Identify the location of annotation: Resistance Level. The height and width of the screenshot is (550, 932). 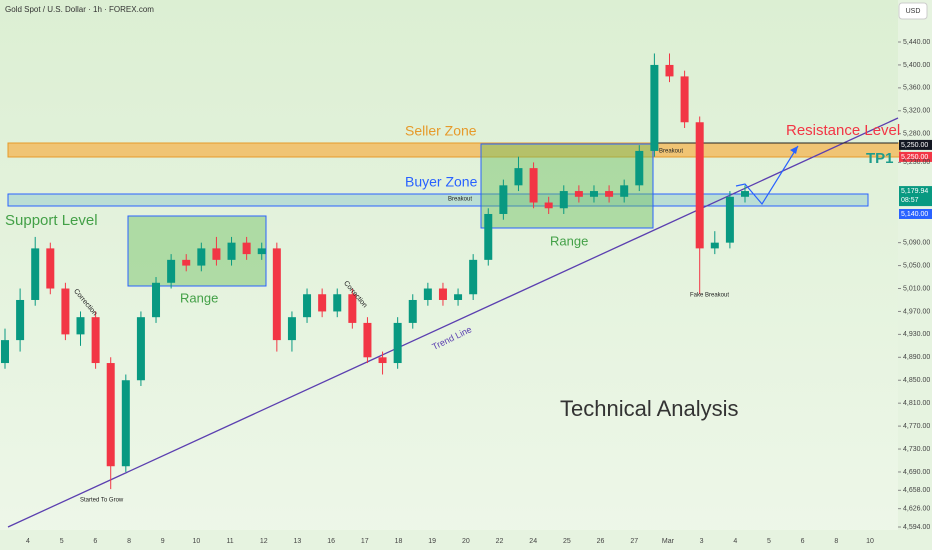
(843, 130).